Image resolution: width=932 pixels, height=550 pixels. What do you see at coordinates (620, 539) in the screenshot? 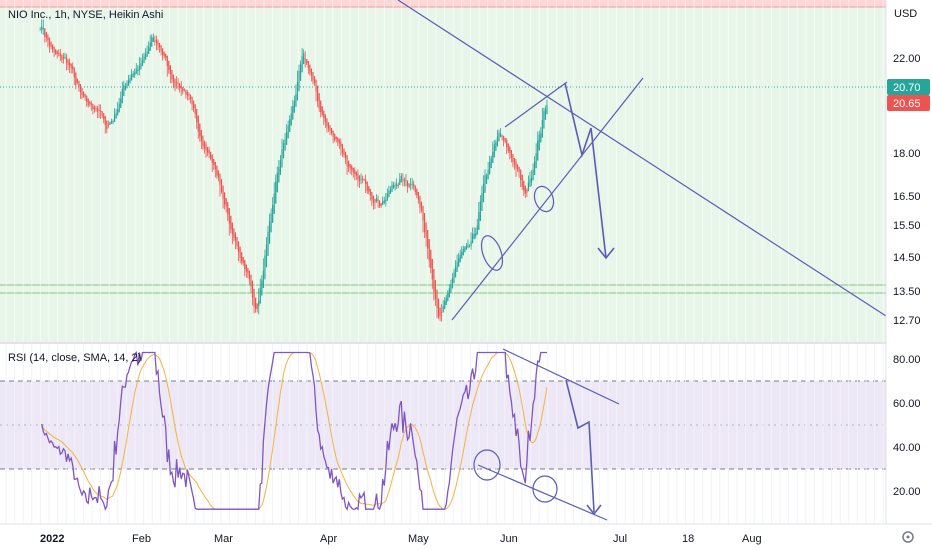
I see `time-tick-jul: Jul` at bounding box center [620, 539].